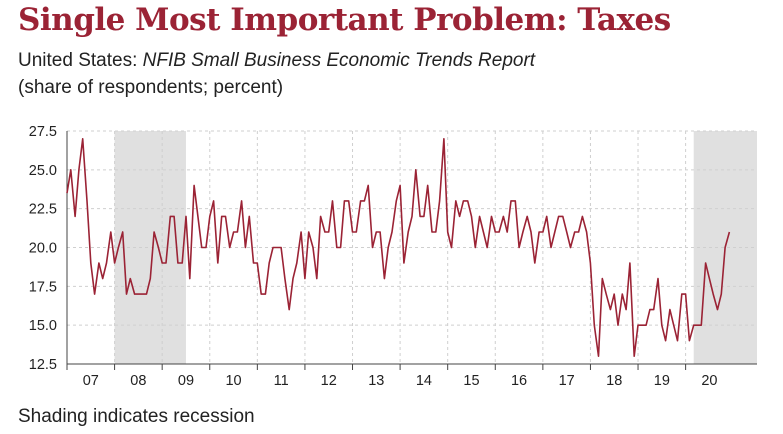 The width and height of the screenshot is (783, 434). What do you see at coordinates (43, 132) in the screenshot?
I see `y-tick-label-6: 27.5` at bounding box center [43, 132].